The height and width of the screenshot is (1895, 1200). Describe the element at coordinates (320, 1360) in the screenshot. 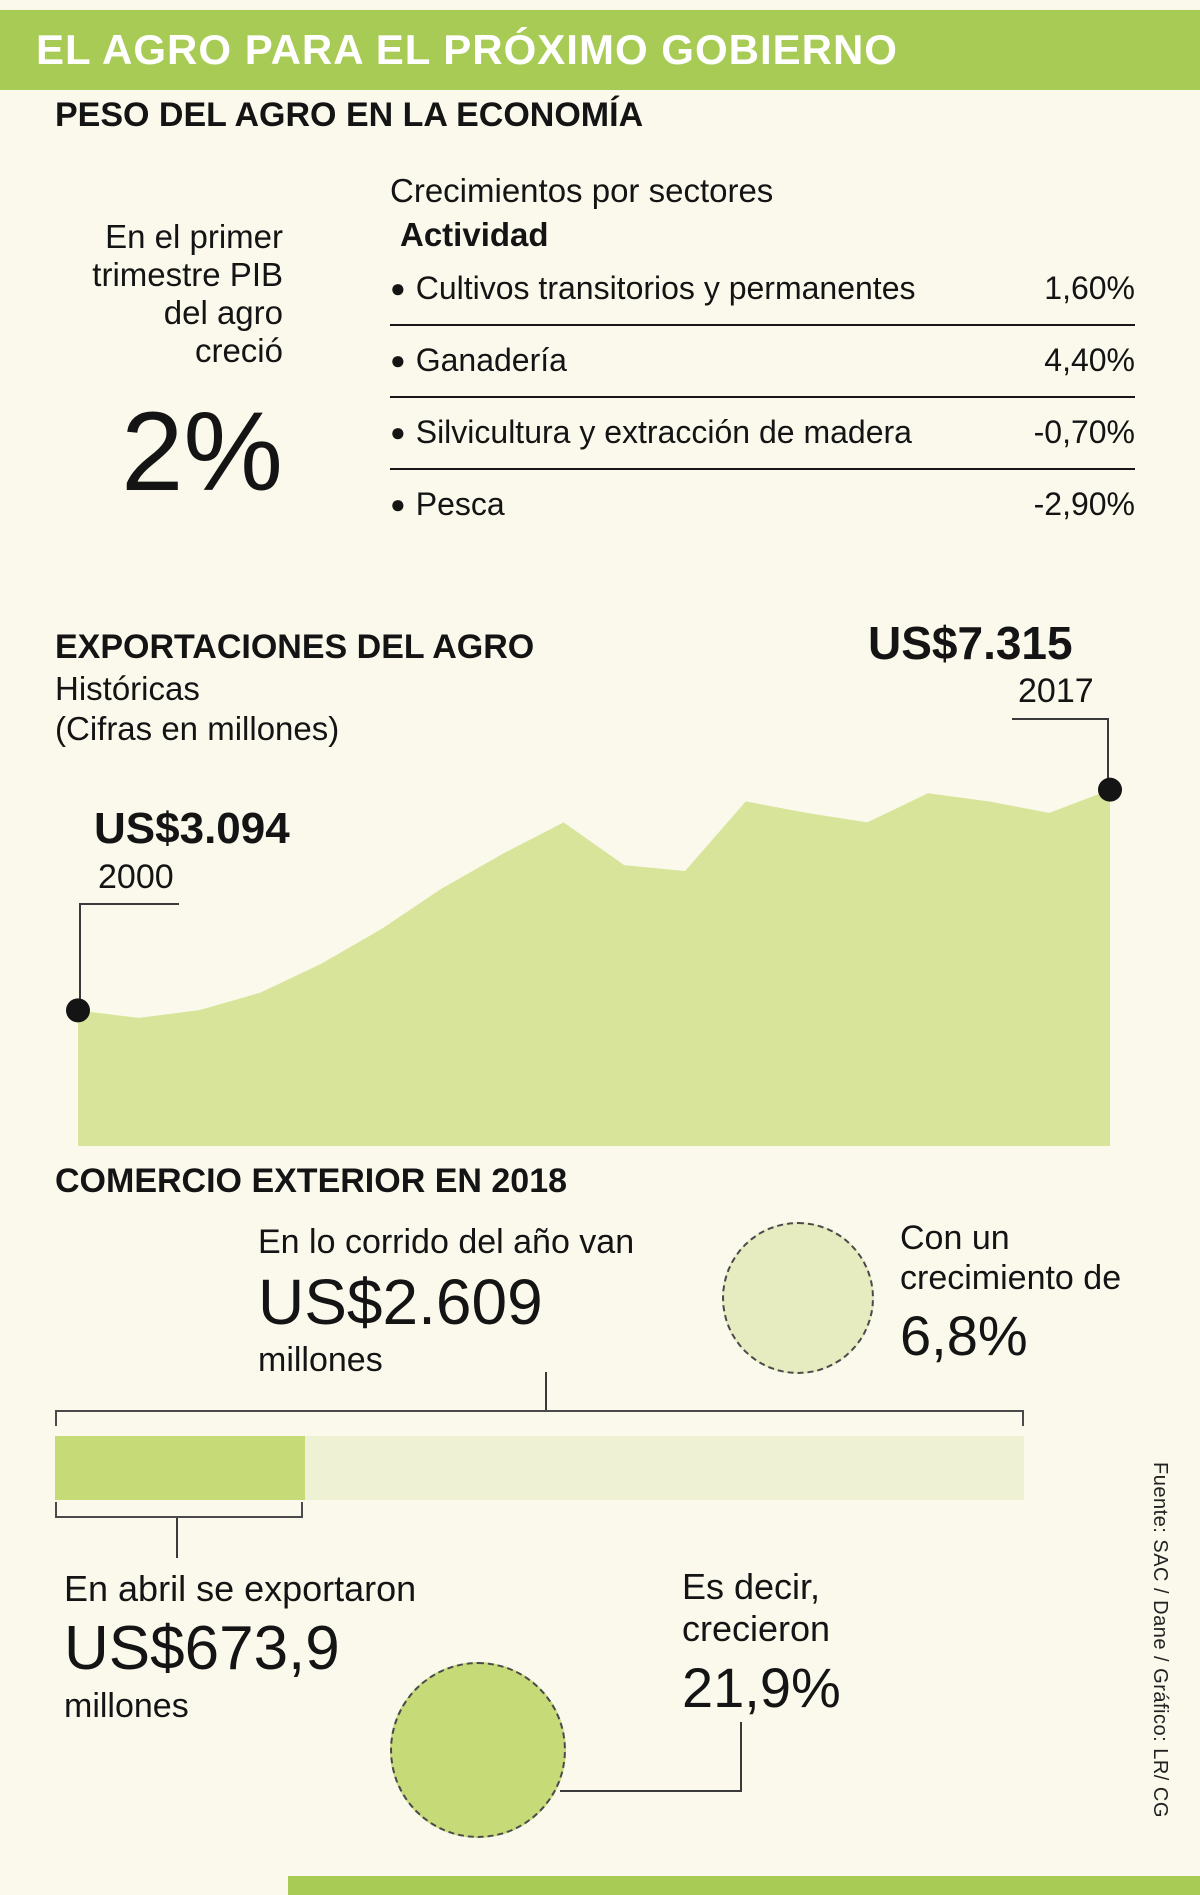

I see `ytd-unit: millones` at that location.